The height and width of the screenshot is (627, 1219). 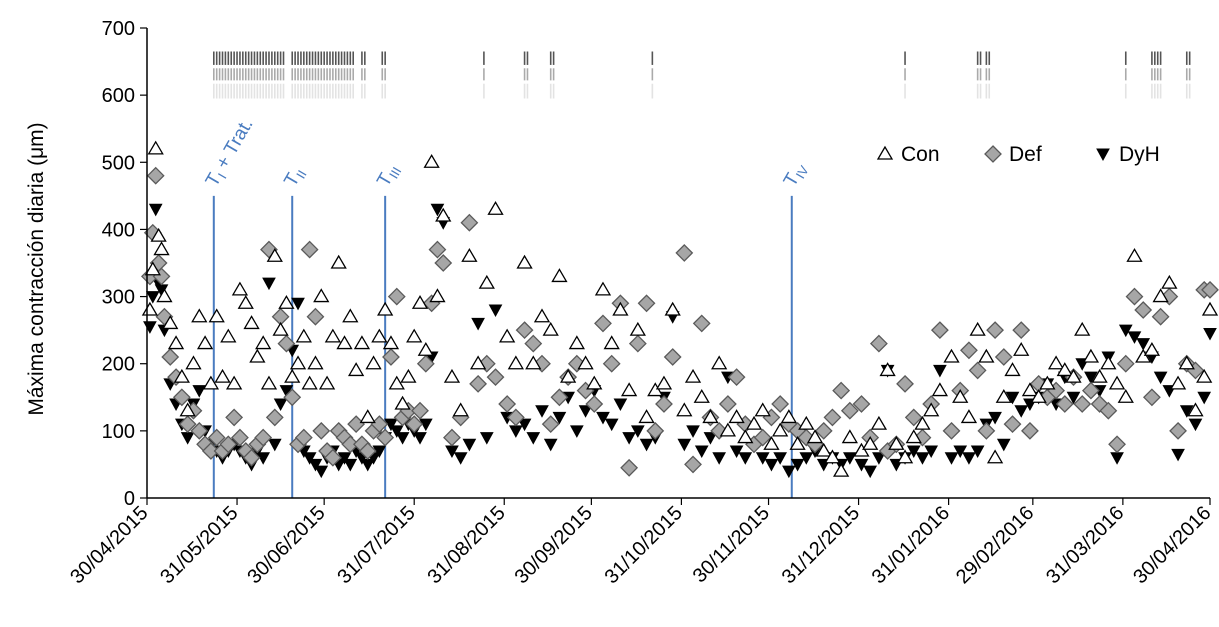 What do you see at coordinates (796, 175) in the screenshot?
I see `treatment-label: TIV` at bounding box center [796, 175].